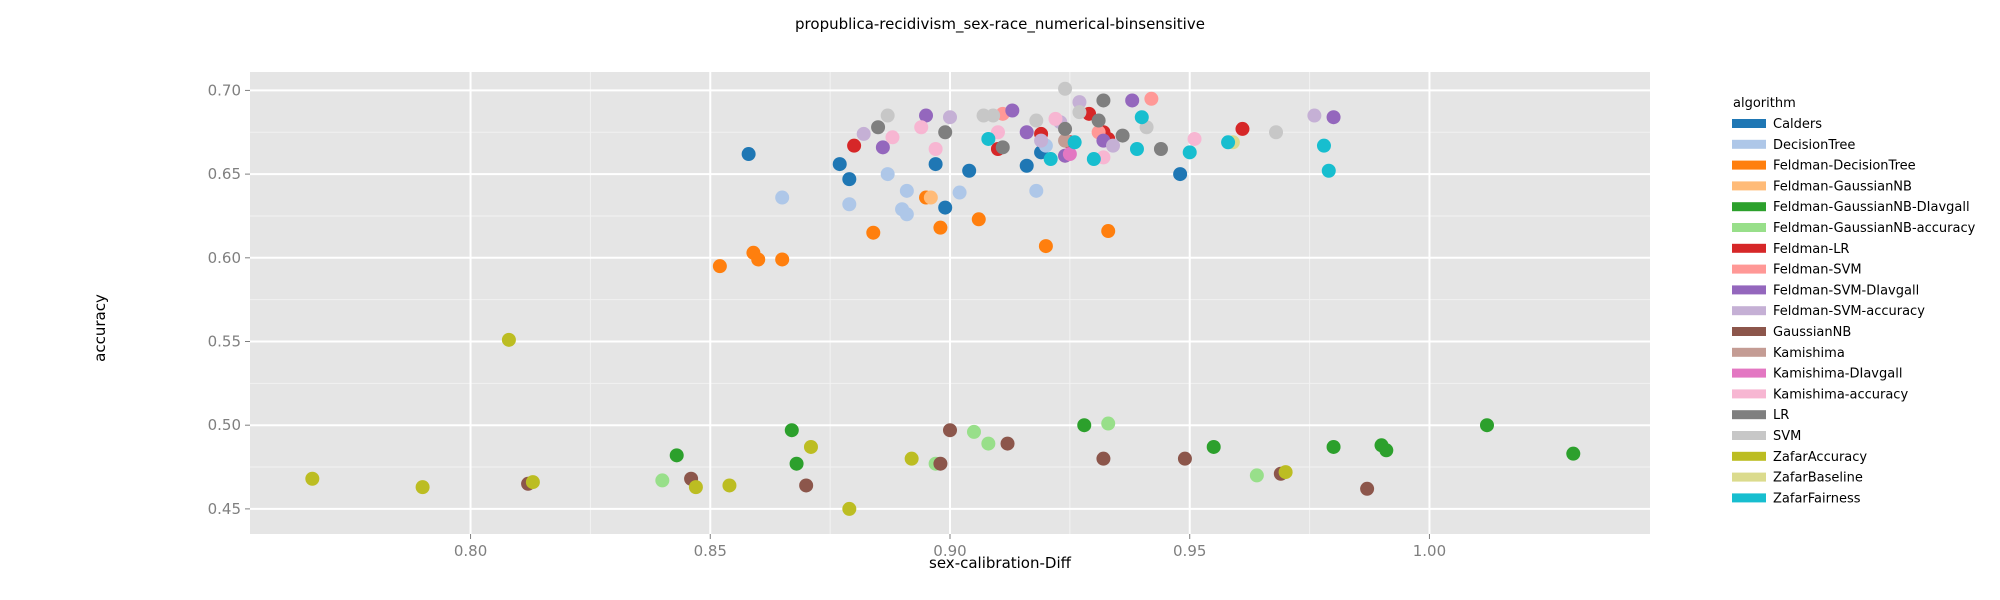 The width and height of the screenshot is (2000, 600). Describe the element at coordinates (1817, 270) in the screenshot. I see `legend-label: Feldman-SVM` at that location.